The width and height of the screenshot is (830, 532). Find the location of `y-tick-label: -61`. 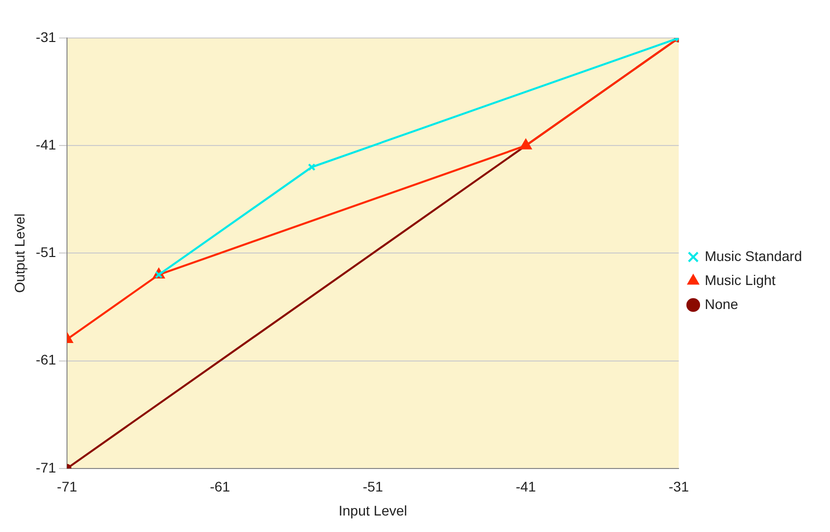

y-tick-label: -61 is located at coordinates (46, 360).